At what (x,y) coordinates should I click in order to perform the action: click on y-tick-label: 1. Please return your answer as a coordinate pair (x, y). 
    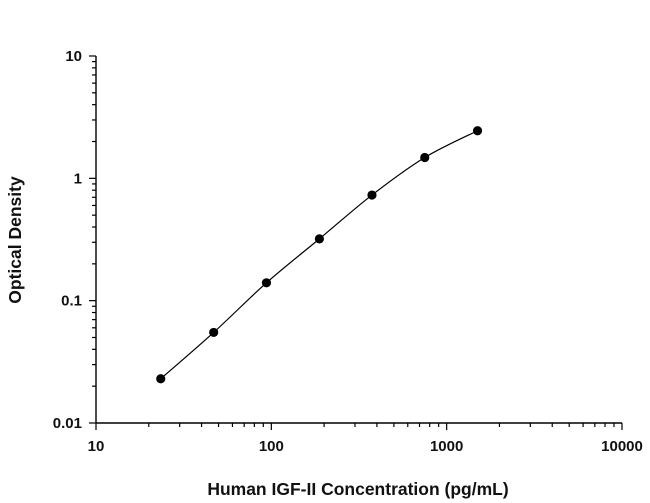
    Looking at the image, I should click on (78, 178).